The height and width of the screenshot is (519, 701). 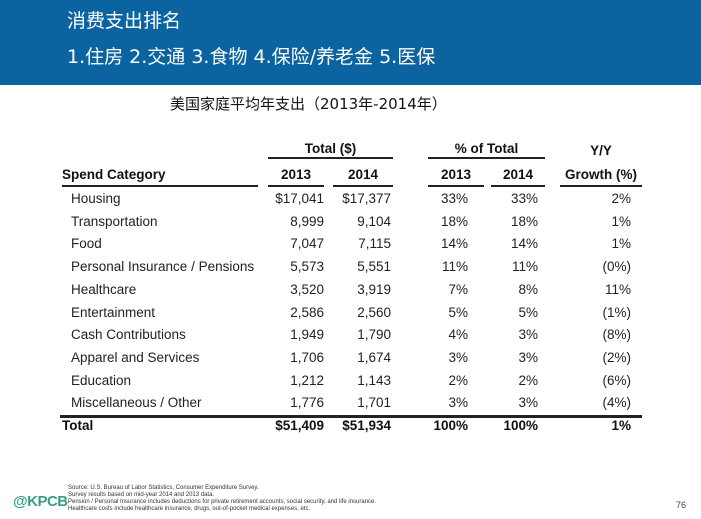 I want to click on table-cell: 8%, so click(x=528, y=289).